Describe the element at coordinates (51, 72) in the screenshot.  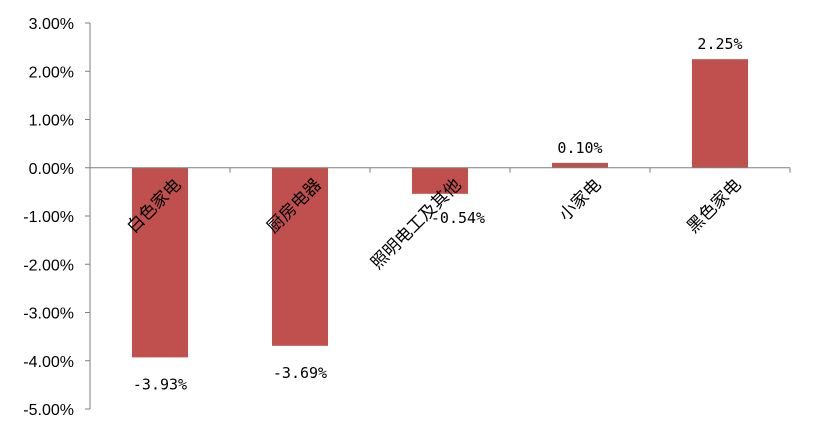
I see `y-tick-label: 2.00%` at that location.